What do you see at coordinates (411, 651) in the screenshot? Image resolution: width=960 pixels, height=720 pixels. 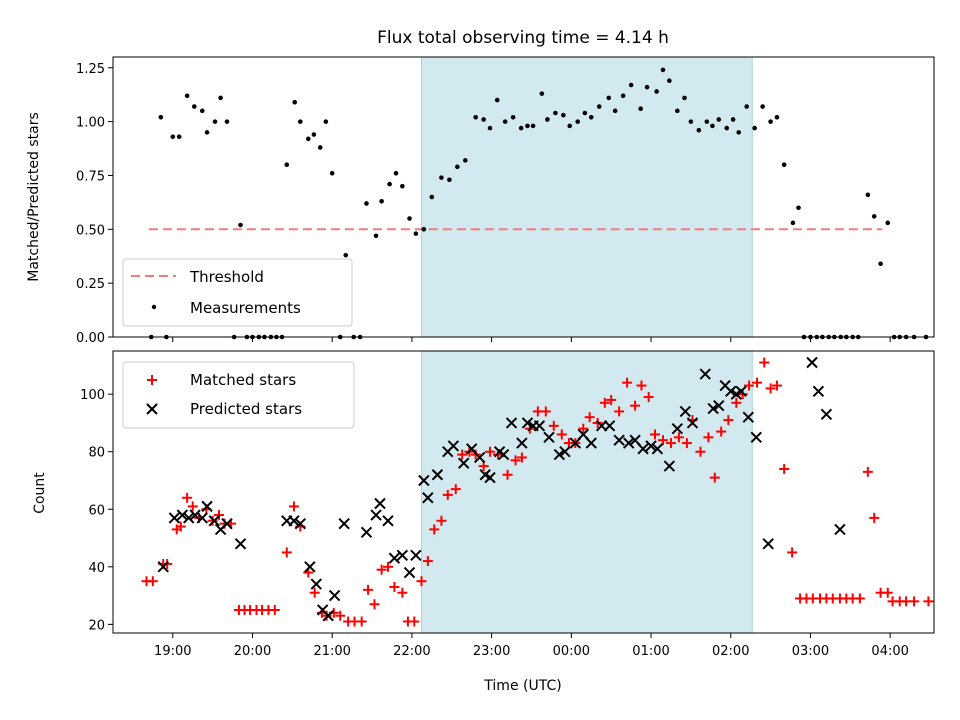 I see `x-tick-label: 22:00` at bounding box center [411, 651].